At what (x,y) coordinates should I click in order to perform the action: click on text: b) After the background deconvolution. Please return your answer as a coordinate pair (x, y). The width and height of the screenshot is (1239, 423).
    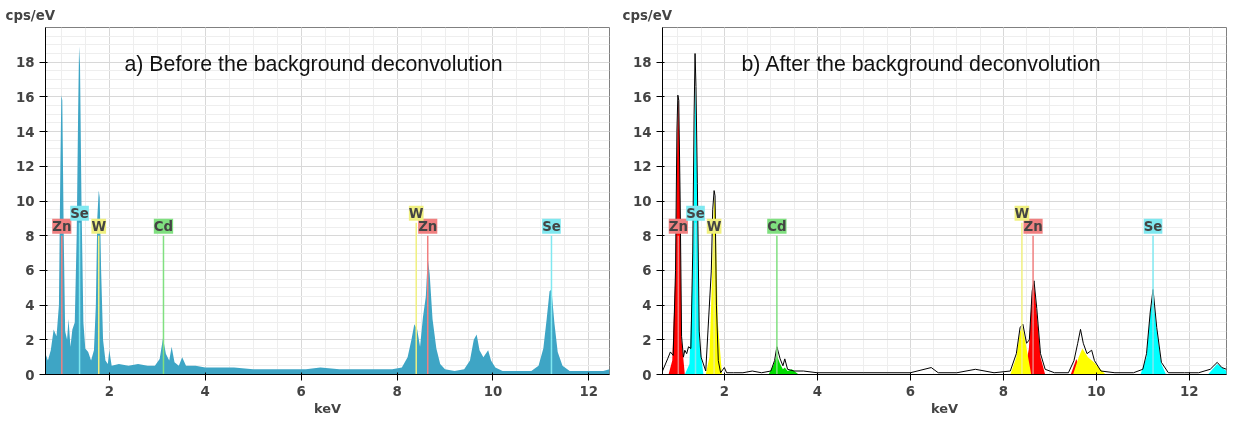
    Looking at the image, I should click on (921, 64).